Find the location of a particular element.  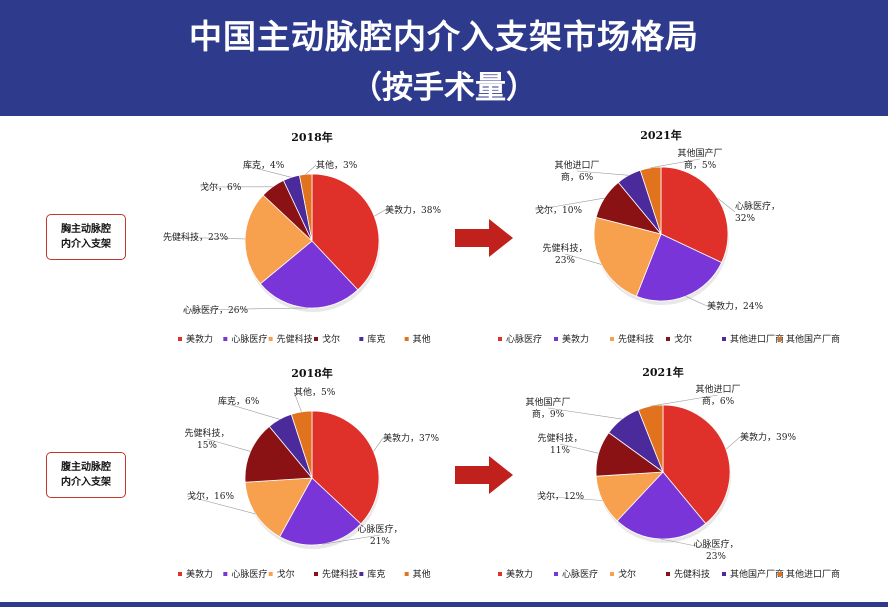

data-label: 美敦力，39% is located at coordinates (768, 437).